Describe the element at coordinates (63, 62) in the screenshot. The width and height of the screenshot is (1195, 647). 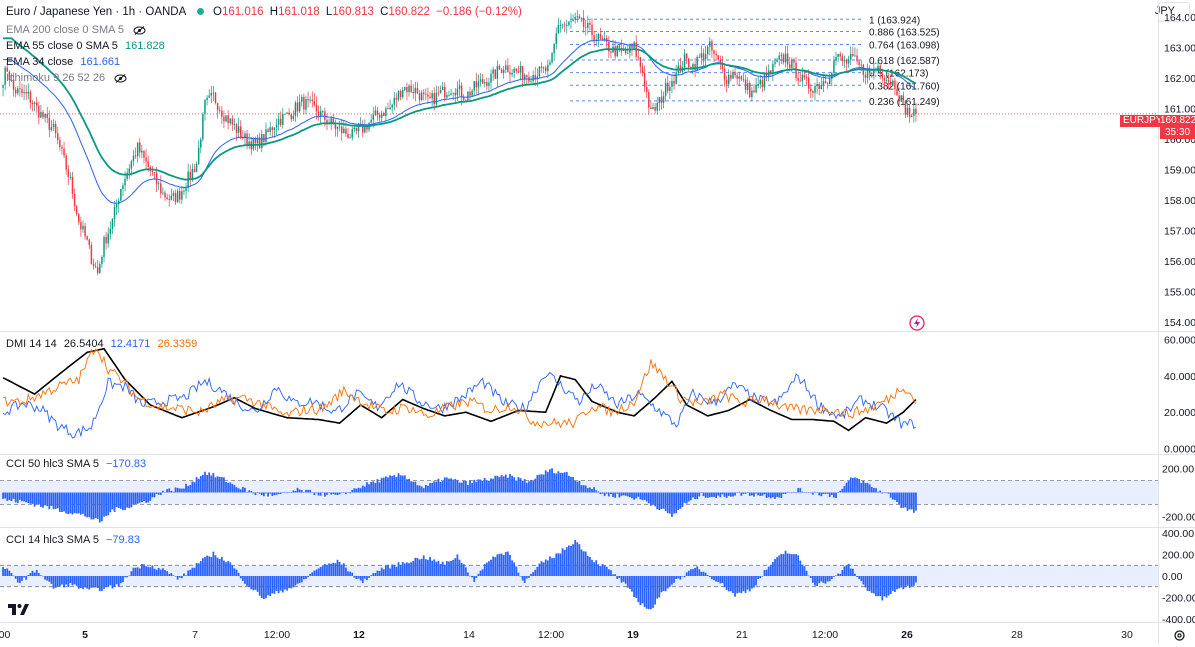
I see `ema34-legend: EMA 34 close 161.661` at that location.